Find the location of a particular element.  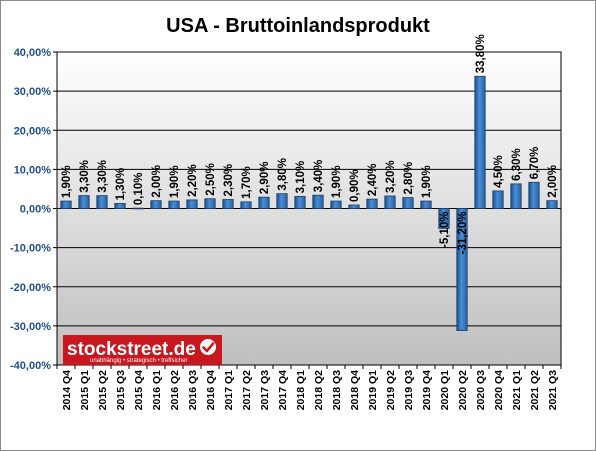

x-tick-label: 2019 Q2 is located at coordinates (391, 390).